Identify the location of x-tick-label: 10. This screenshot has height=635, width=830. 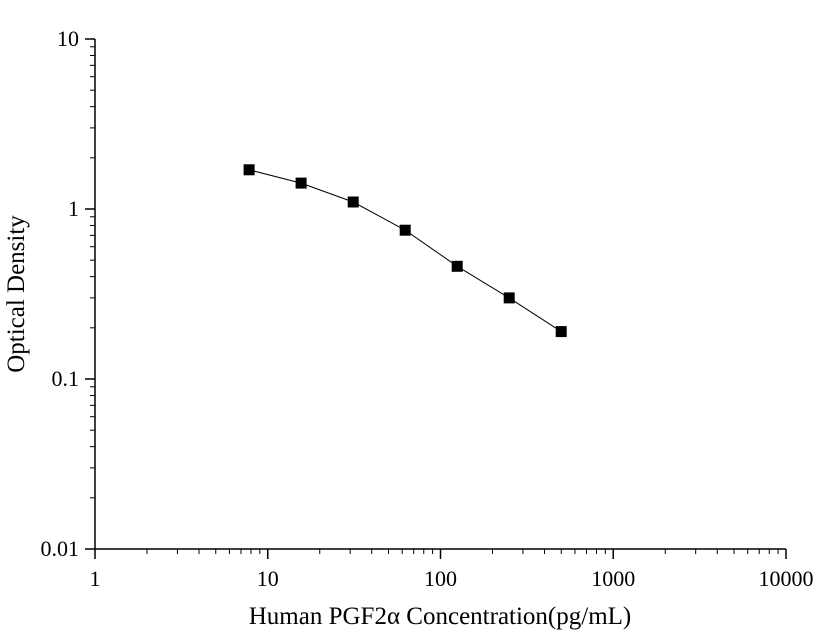
(268, 578).